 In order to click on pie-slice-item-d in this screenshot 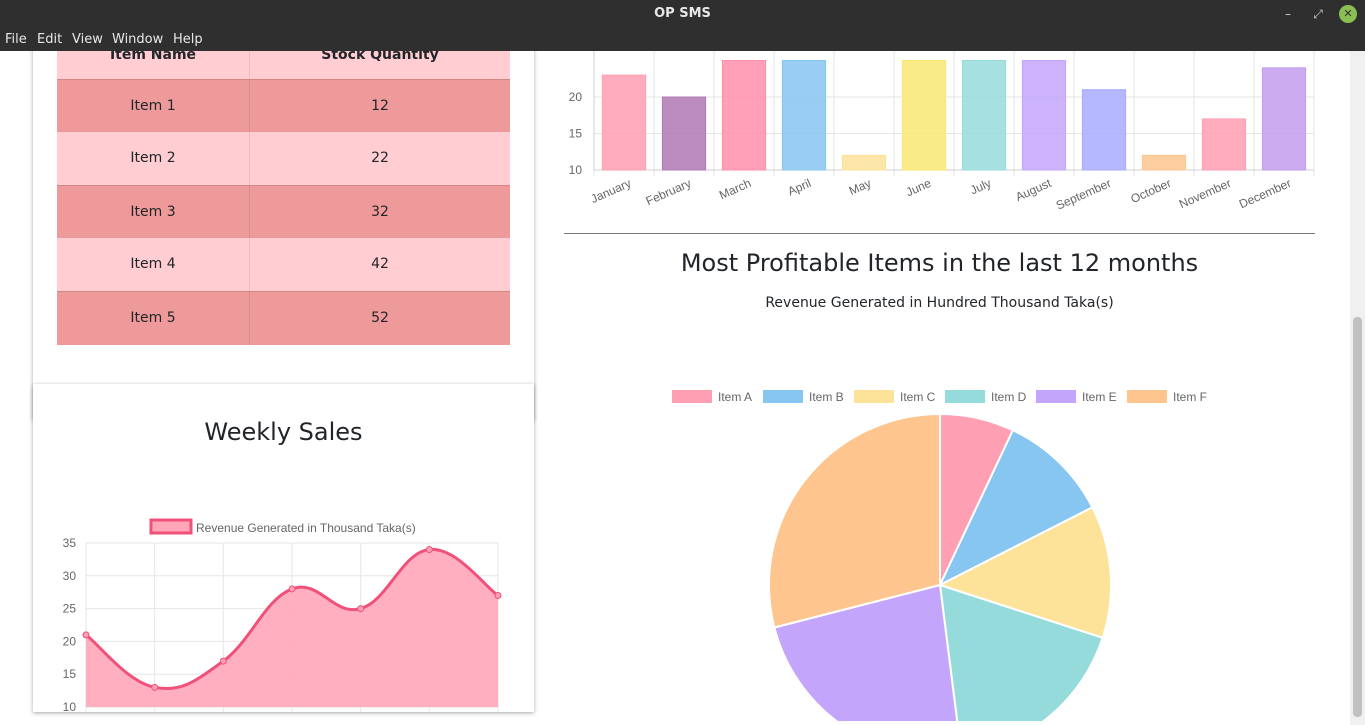, I will do `click(1021, 652)`.